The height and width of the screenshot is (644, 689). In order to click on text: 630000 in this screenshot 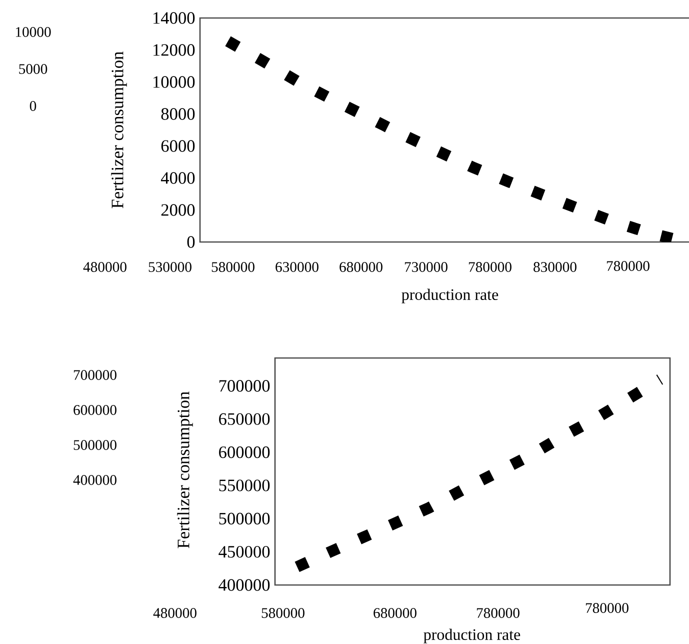, I will do `click(297, 267)`.